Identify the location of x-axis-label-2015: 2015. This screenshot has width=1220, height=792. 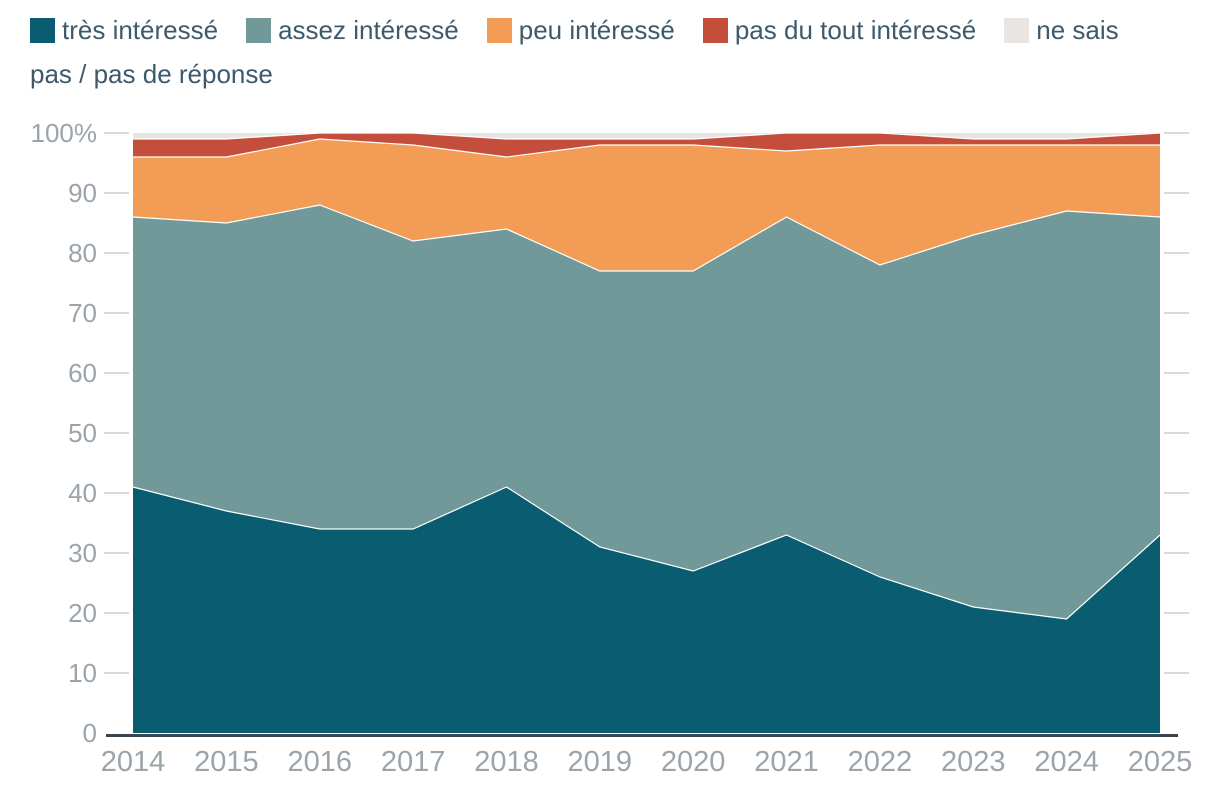
(226, 762).